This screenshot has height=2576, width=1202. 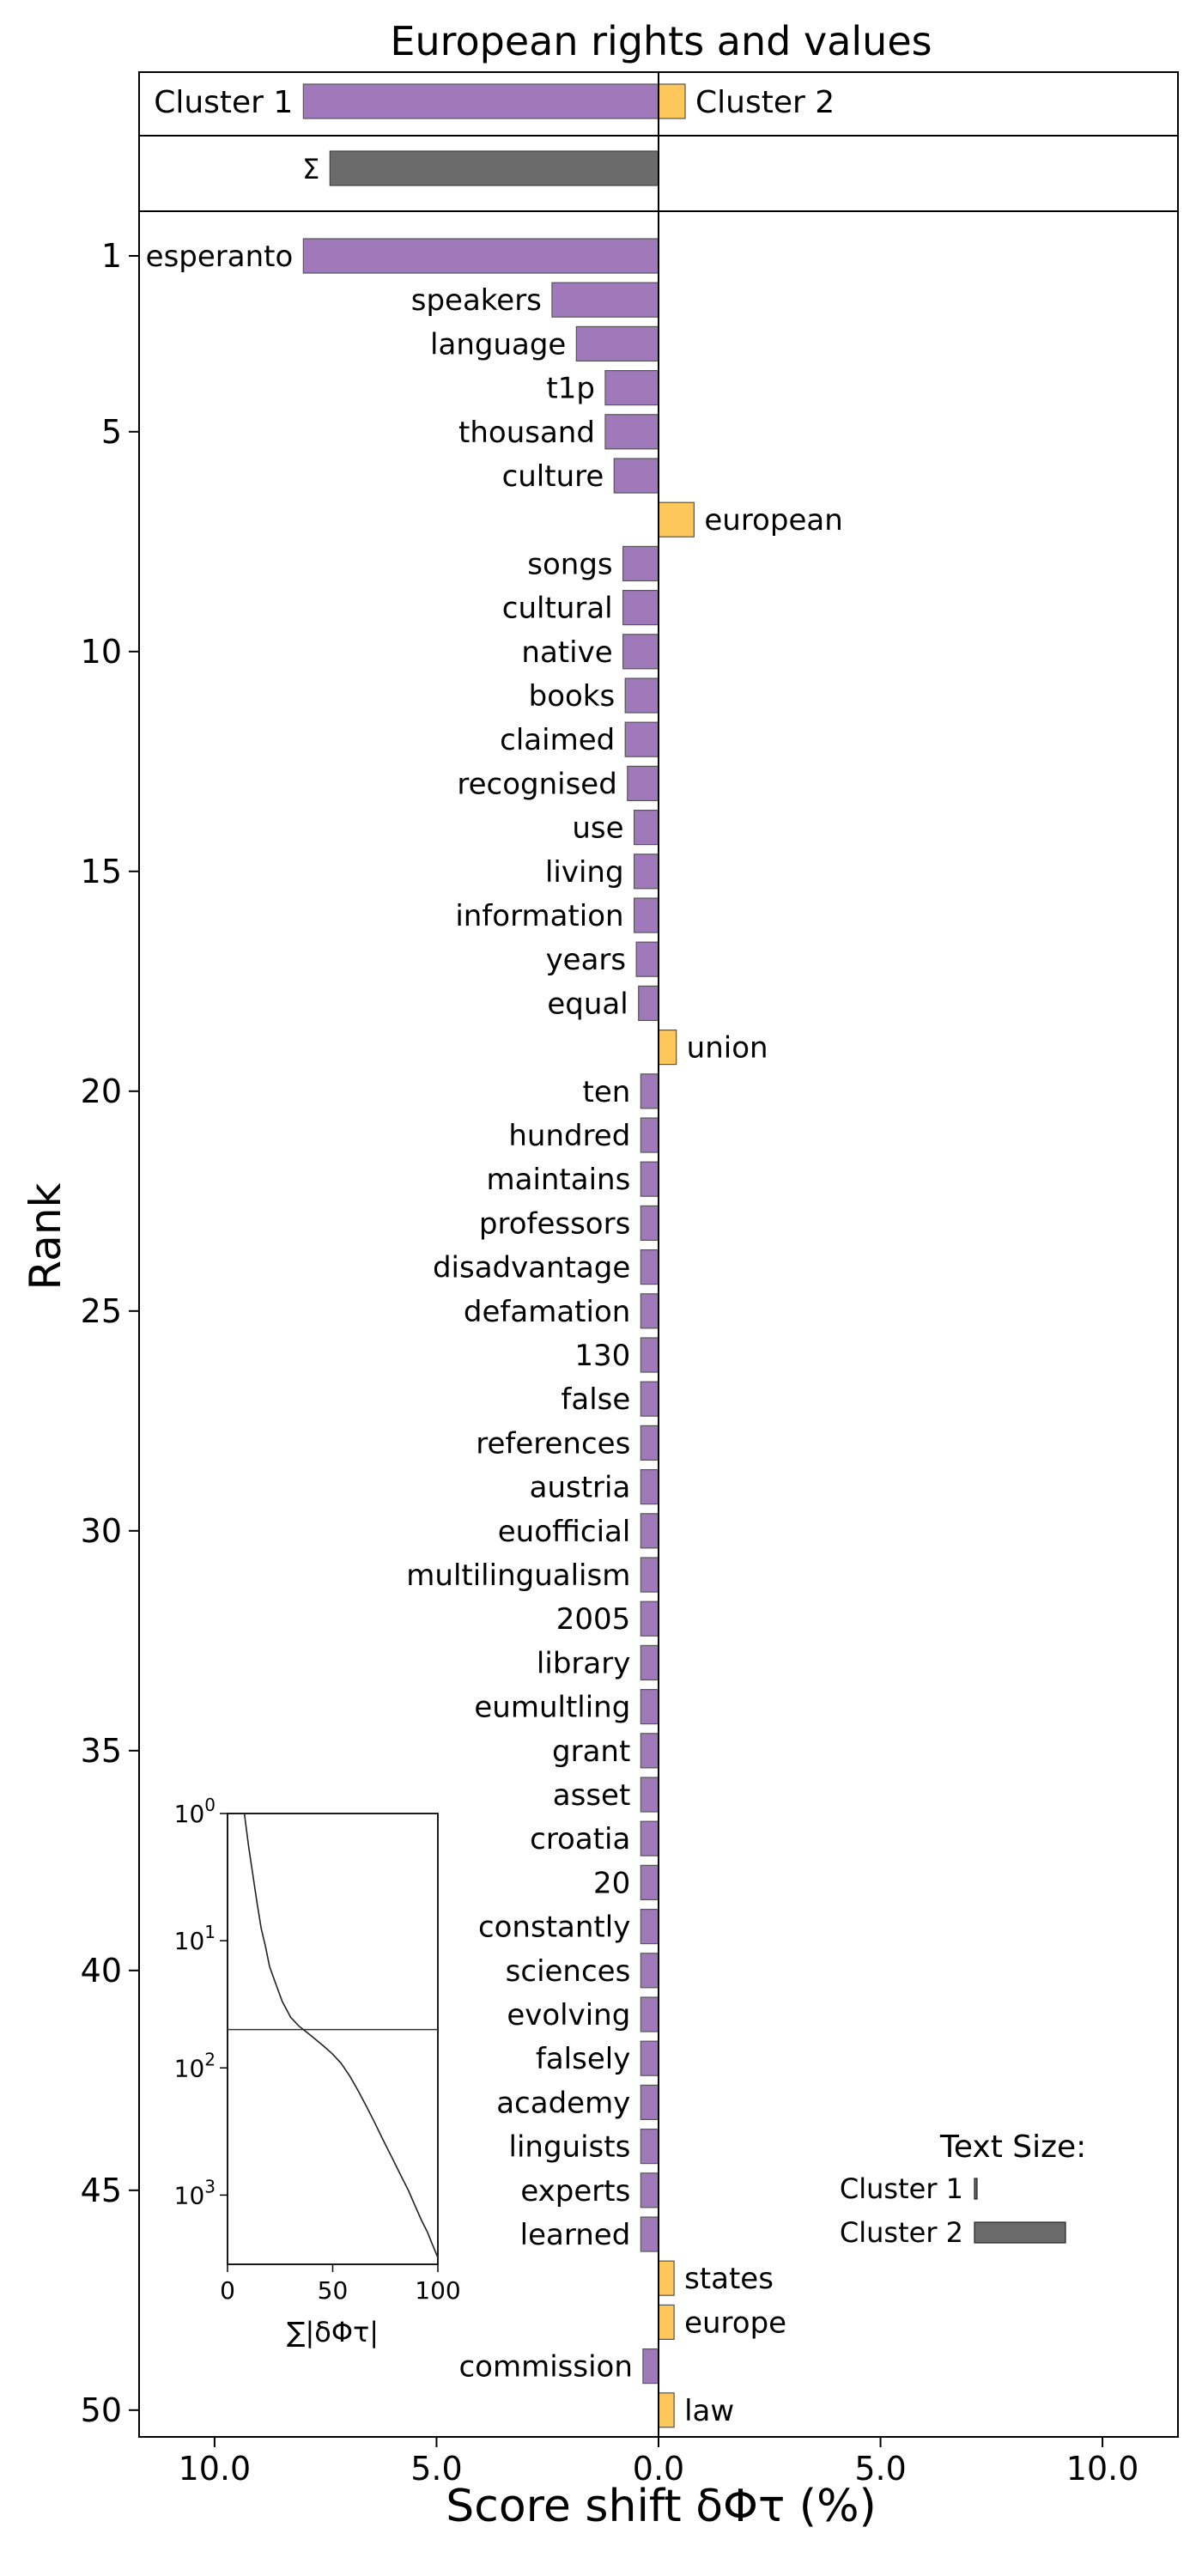 What do you see at coordinates (580, 1488) in the screenshot?
I see `word-label: austria` at bounding box center [580, 1488].